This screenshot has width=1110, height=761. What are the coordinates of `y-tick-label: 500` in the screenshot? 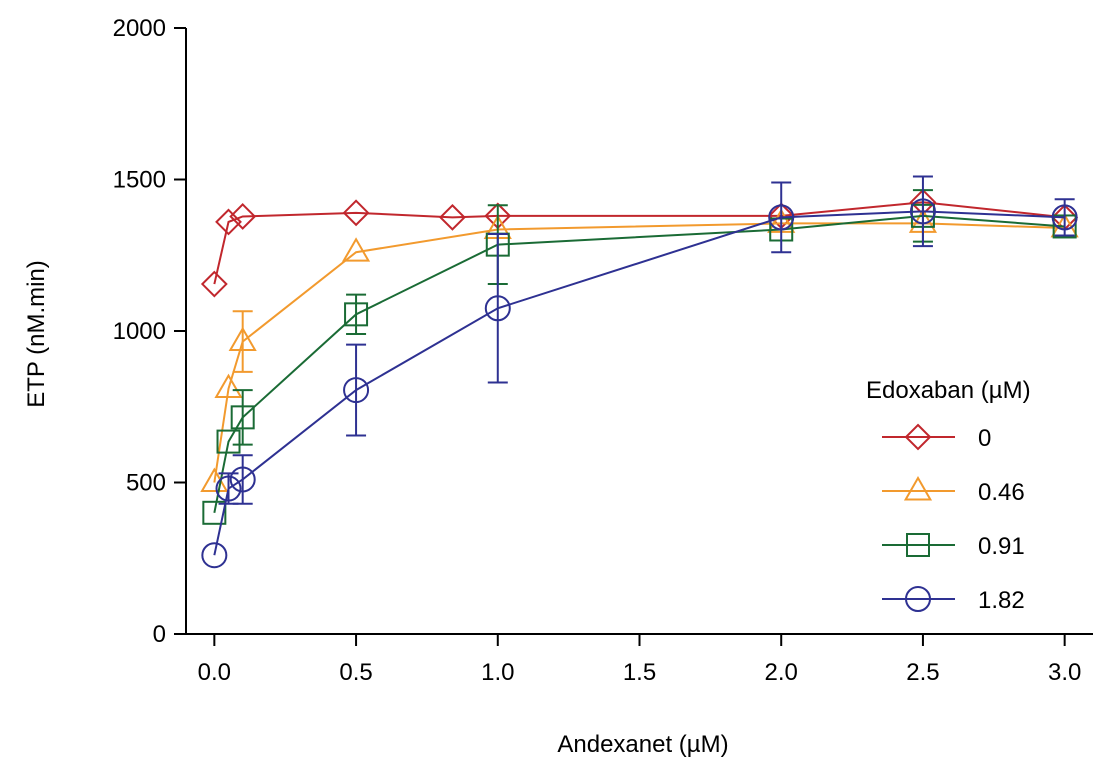 It's located at (146, 483).